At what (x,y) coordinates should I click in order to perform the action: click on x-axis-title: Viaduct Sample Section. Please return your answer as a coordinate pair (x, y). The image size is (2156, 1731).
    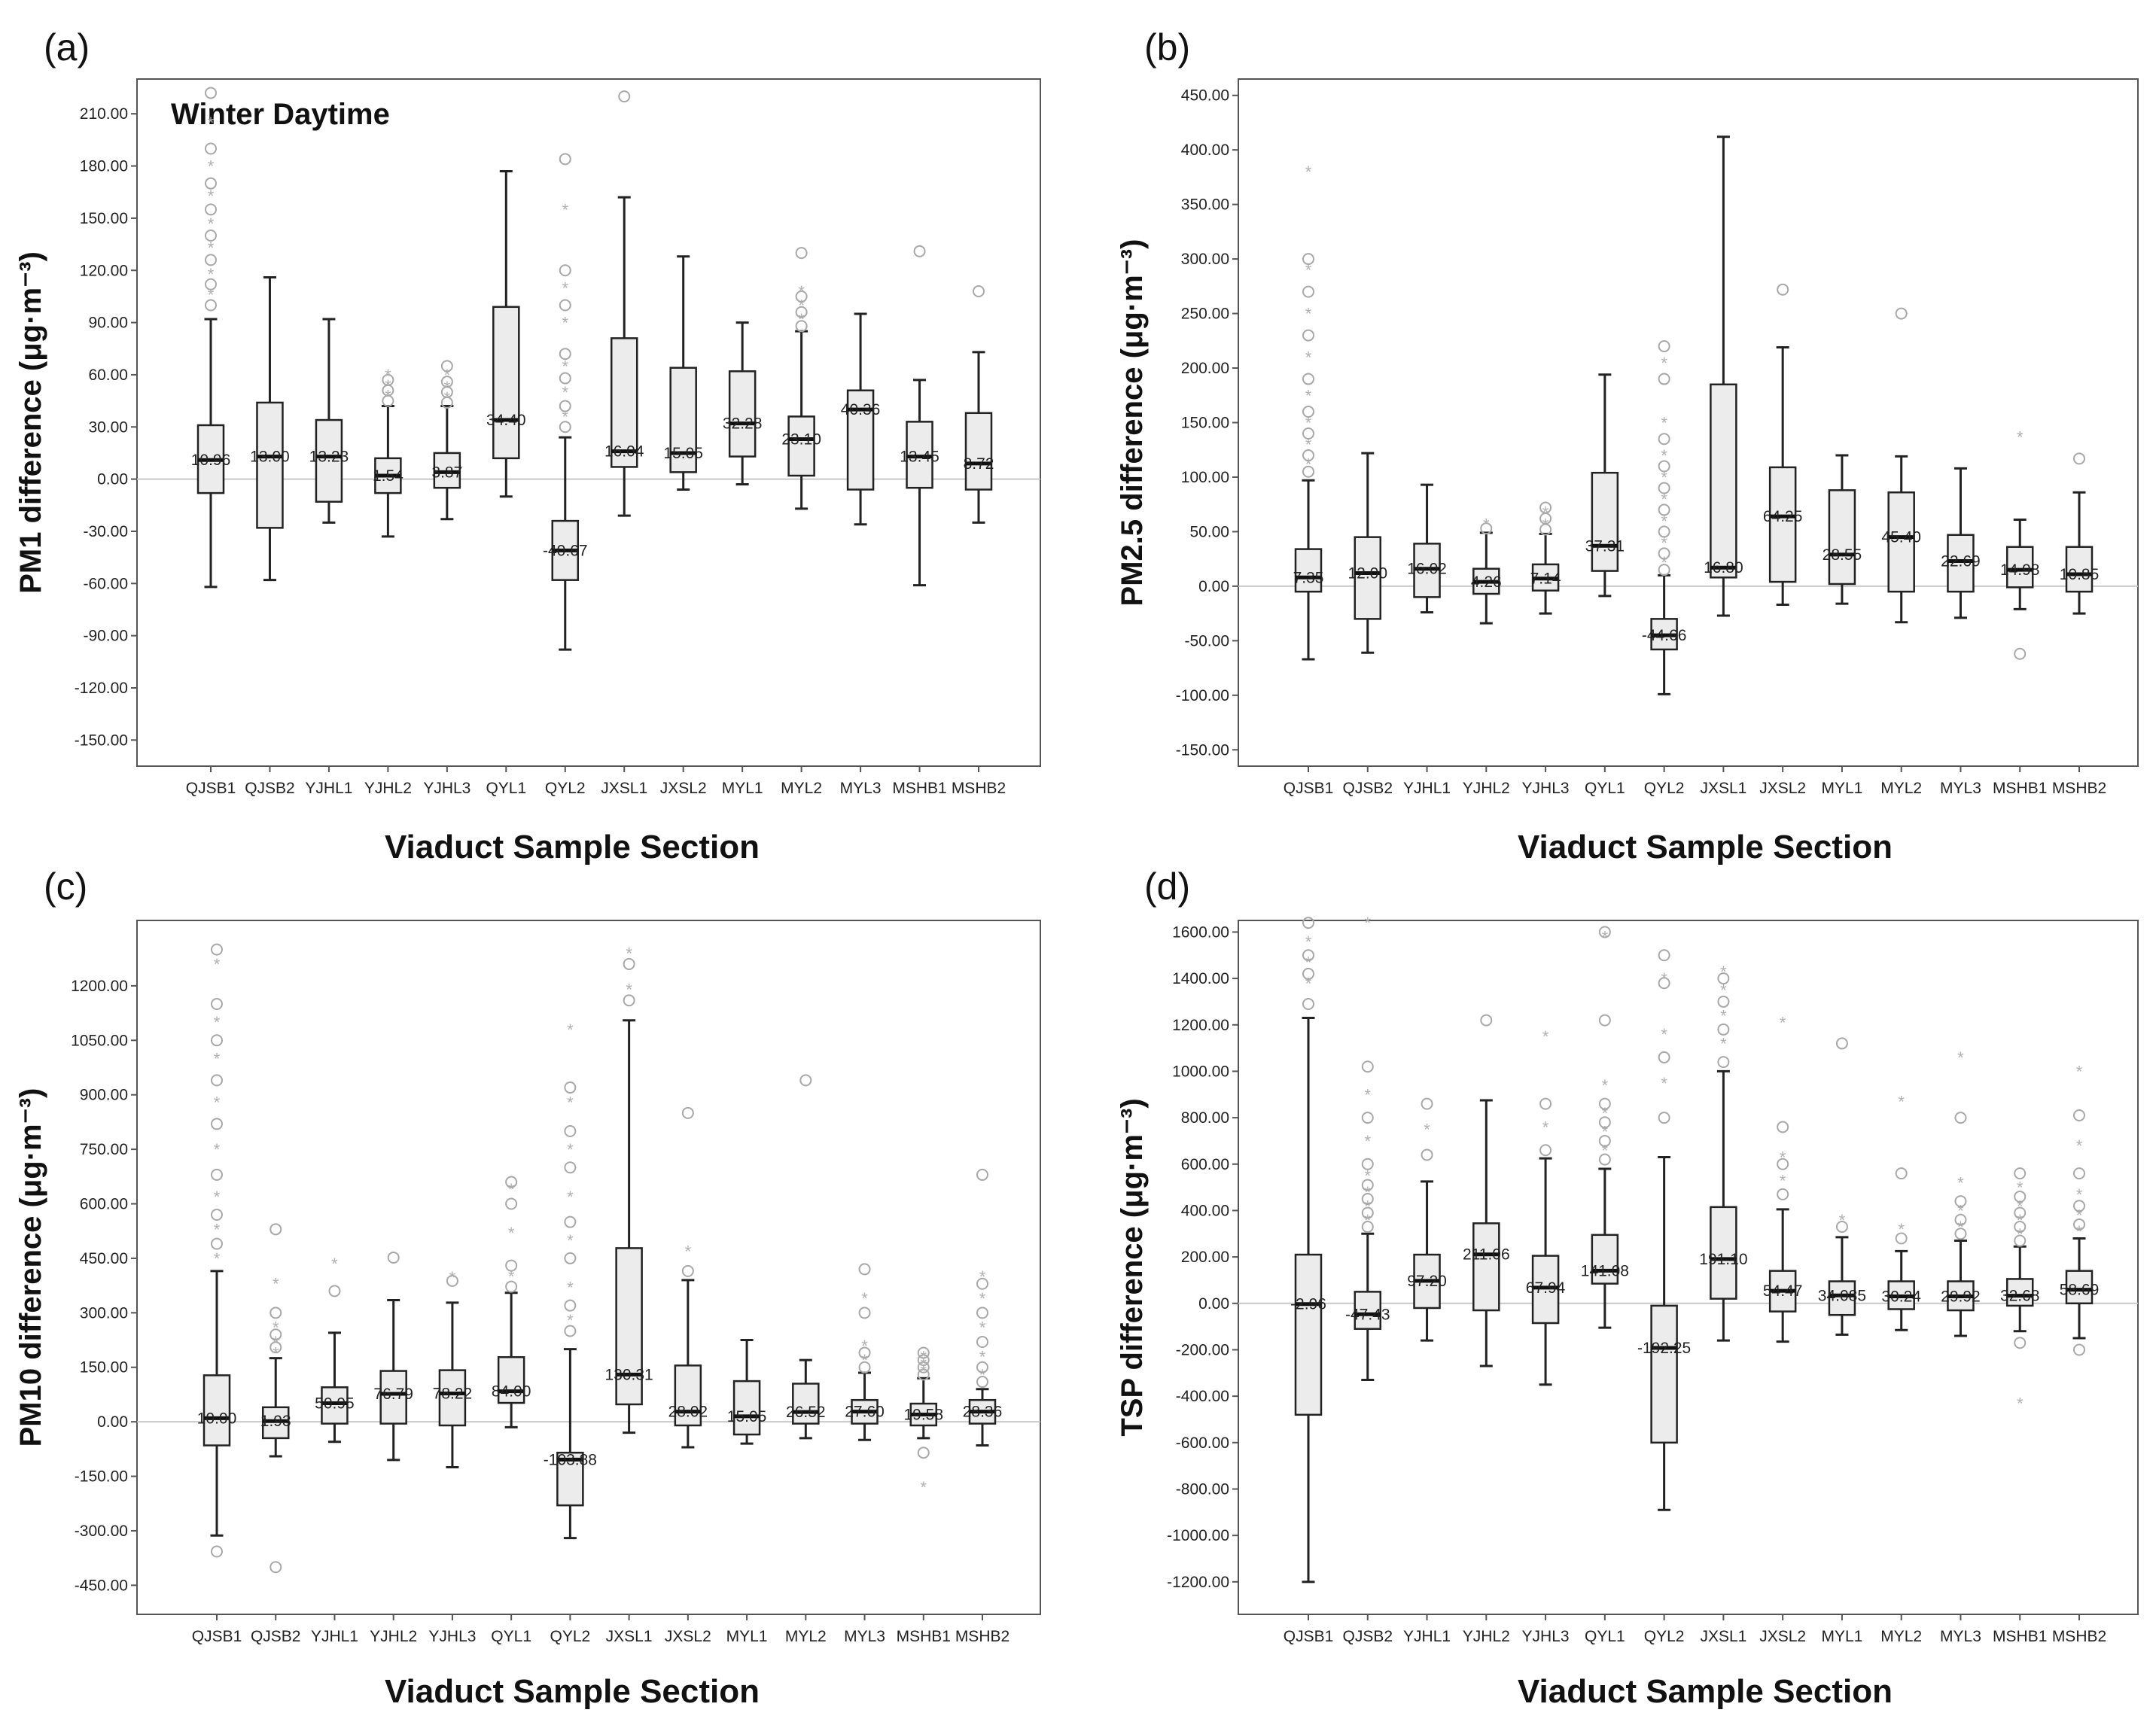
    Looking at the image, I should click on (1705, 1691).